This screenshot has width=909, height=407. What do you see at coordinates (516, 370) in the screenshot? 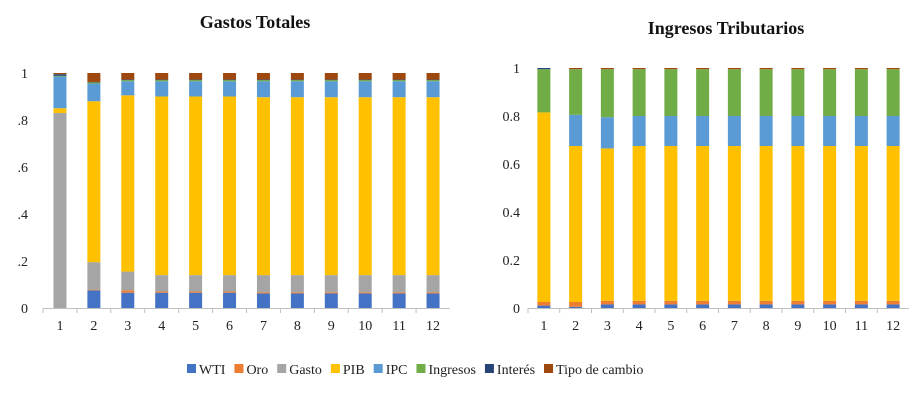
I see `legend-label: Interés` at bounding box center [516, 370].